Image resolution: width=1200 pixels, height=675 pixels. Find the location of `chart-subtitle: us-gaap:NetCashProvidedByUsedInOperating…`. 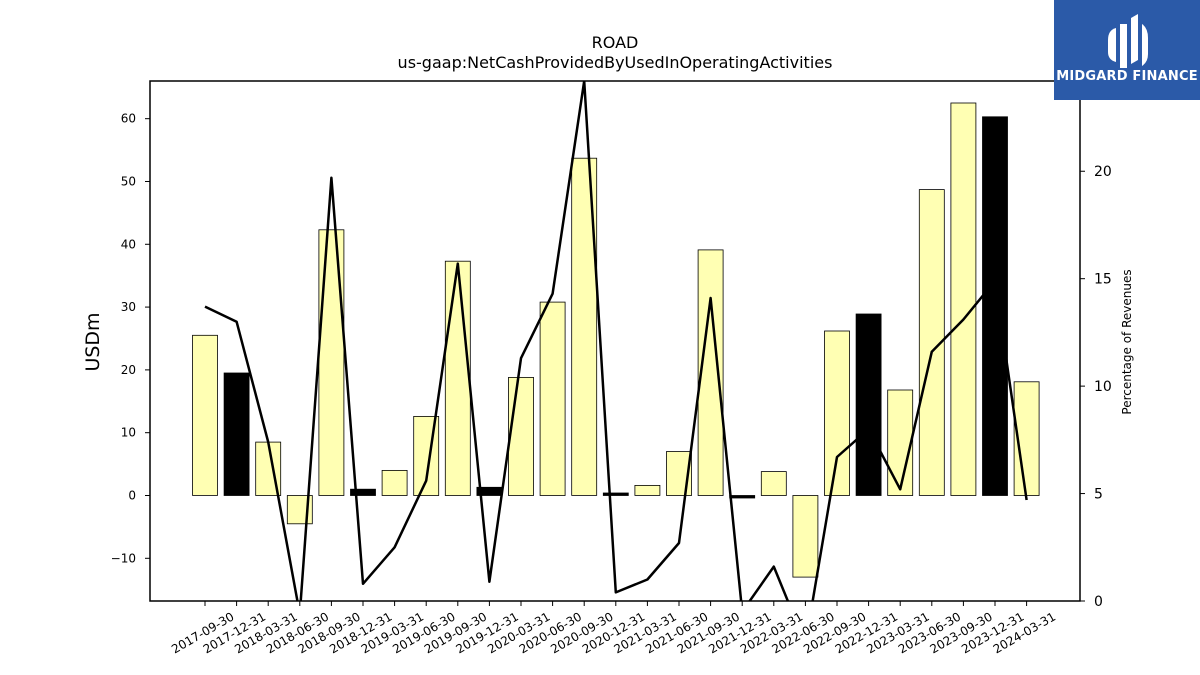

chart-subtitle: us-gaap:NetCashProvidedByUsedInOperating… is located at coordinates (615, 62).